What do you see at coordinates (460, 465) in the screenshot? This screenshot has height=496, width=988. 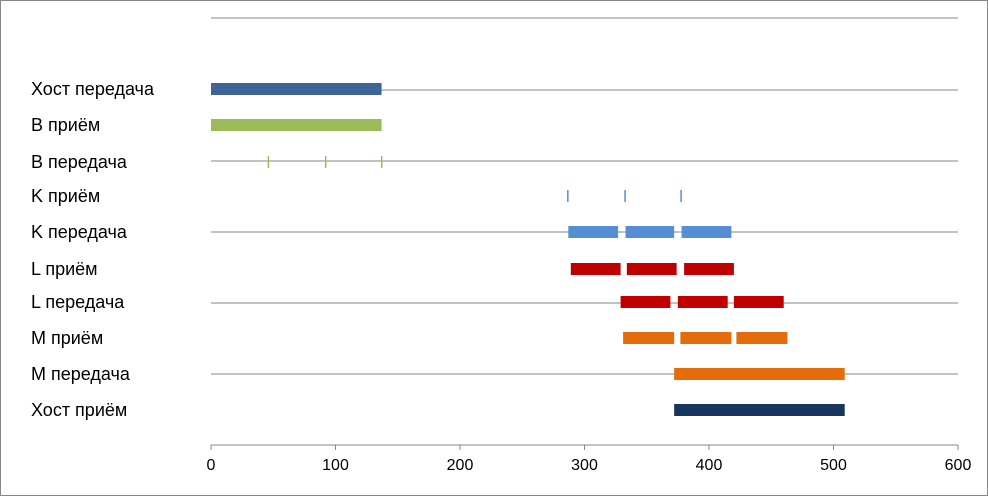 I see `x-tick-label: 200` at bounding box center [460, 465].